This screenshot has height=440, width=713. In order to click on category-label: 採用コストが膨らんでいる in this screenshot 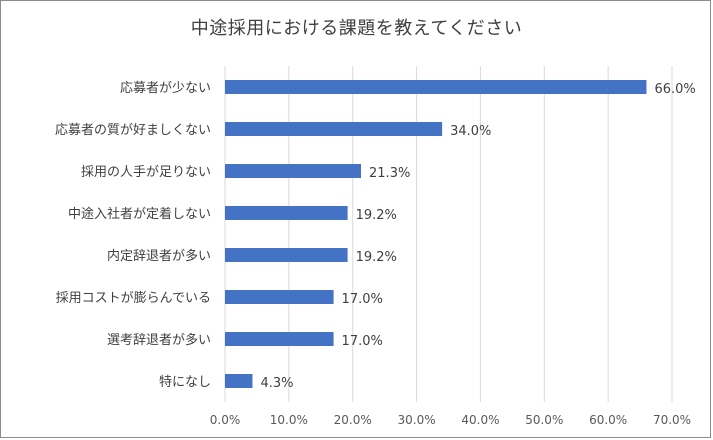, I will do `click(133, 298)`.